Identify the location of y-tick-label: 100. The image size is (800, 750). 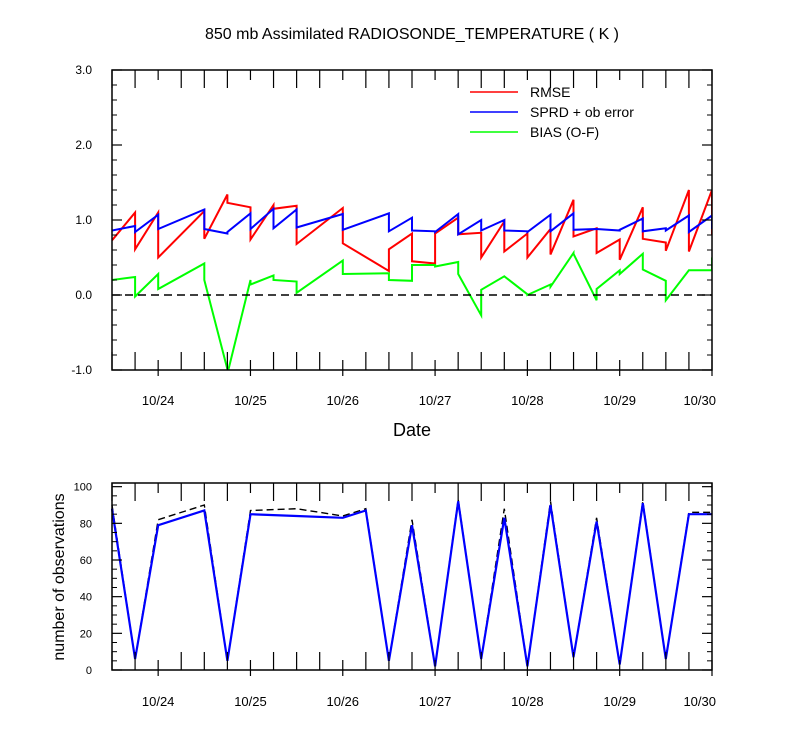
(83, 488).